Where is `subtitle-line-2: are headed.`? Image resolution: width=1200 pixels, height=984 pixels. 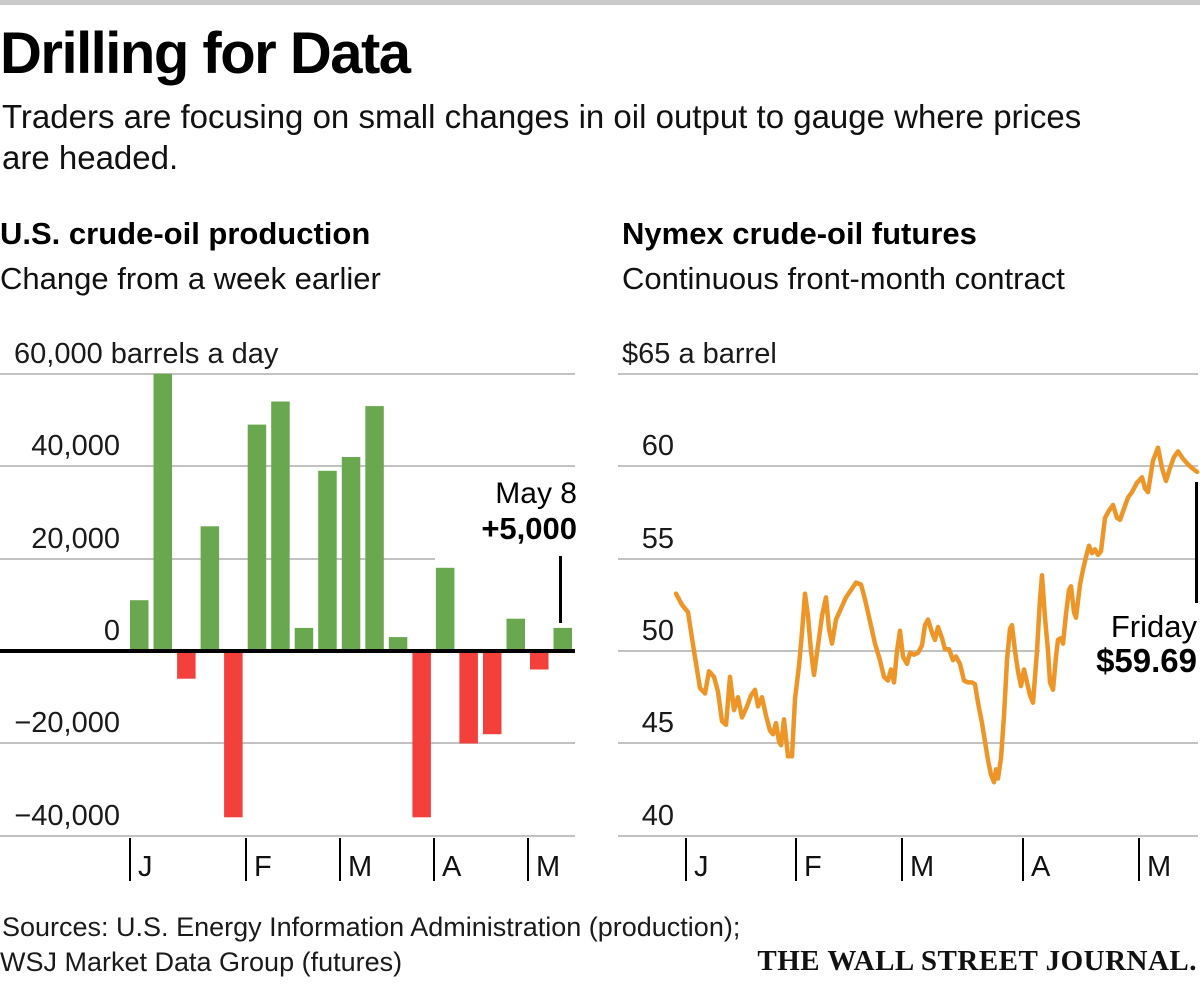
subtitle-line-2: are headed. is located at coordinates (90, 157).